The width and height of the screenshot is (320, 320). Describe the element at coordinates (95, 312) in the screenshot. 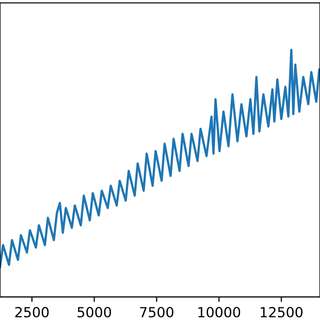

I see `x-tick-label: 5000` at that location.